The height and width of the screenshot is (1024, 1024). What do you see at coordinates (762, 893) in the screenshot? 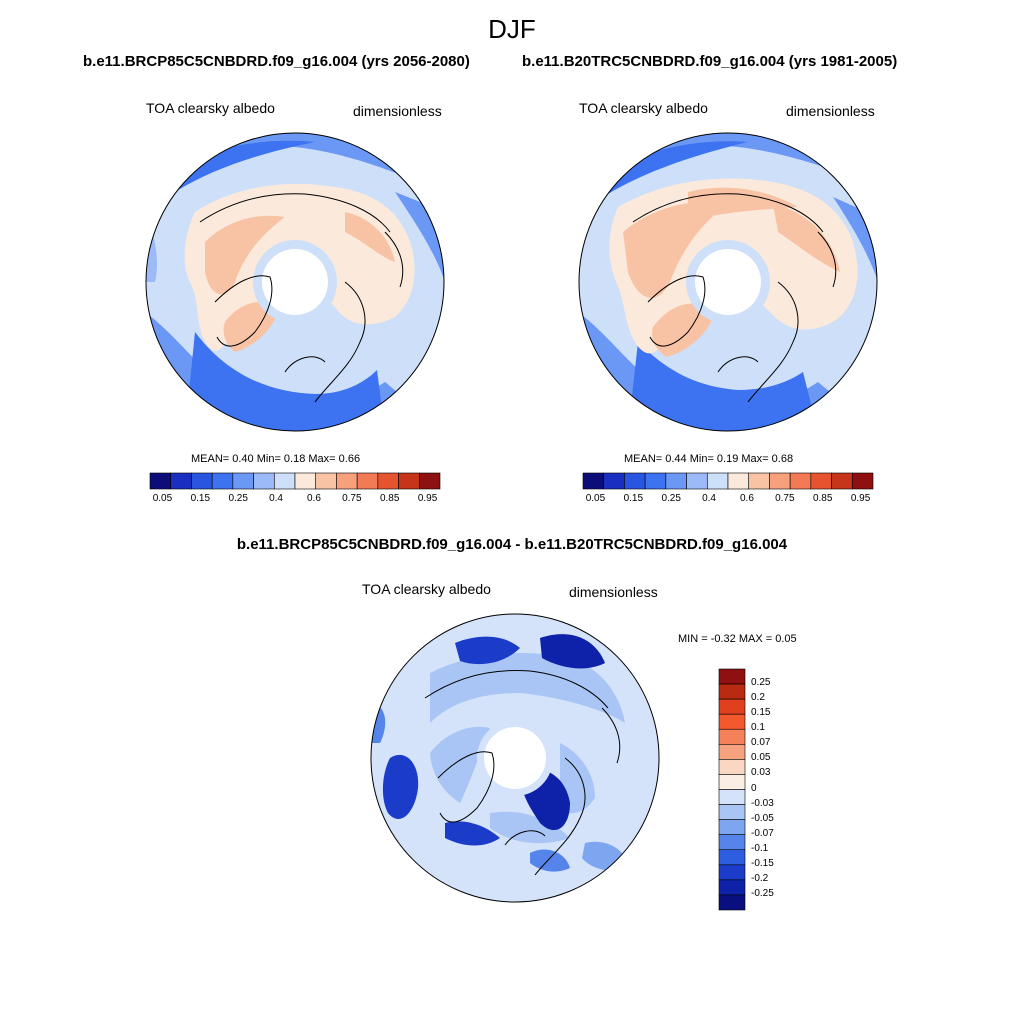
I see `colorbar-tick-label: -0.25` at bounding box center [762, 893].